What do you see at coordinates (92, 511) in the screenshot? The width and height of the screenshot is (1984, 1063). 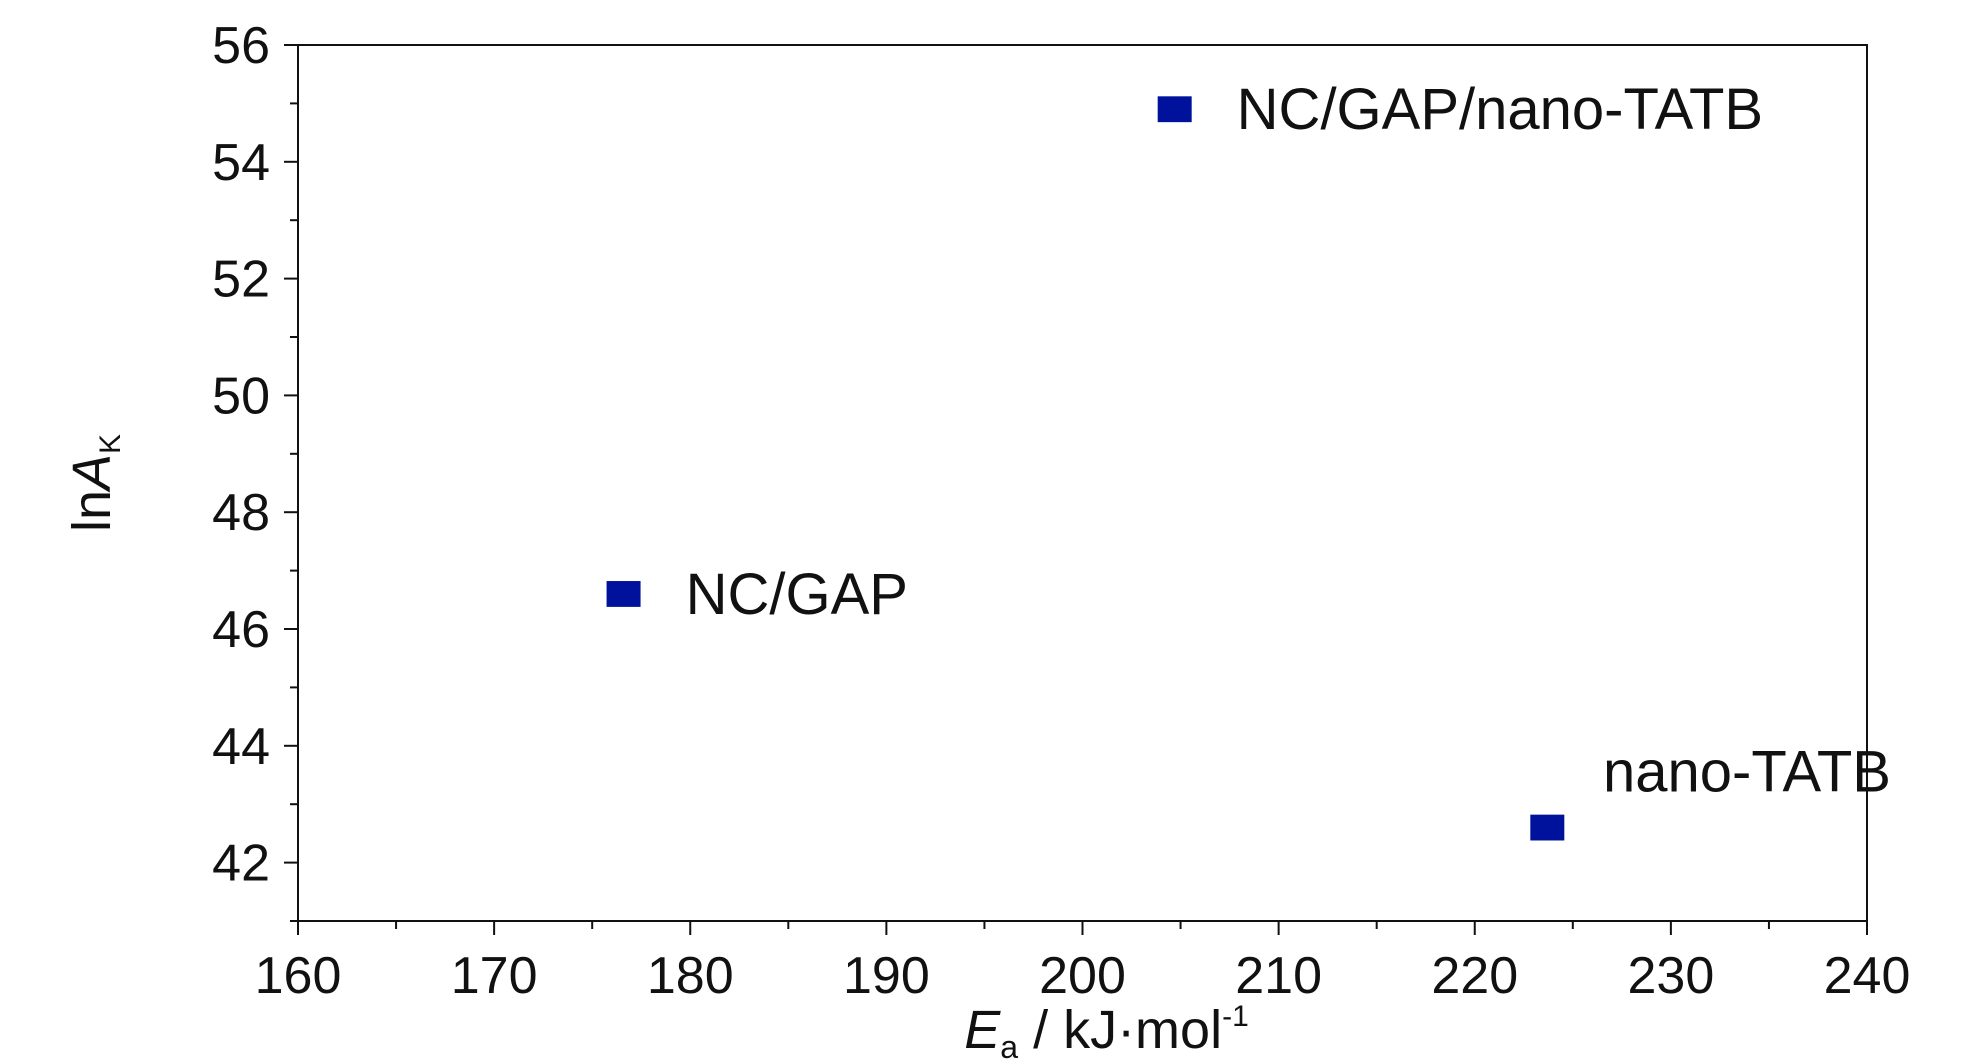 I see `y-axis-label-prefix: ln` at bounding box center [92, 511].